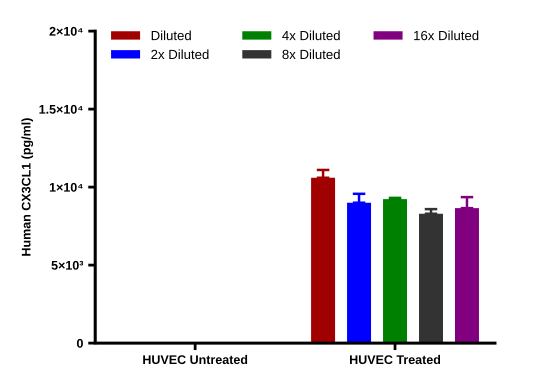 The height and width of the screenshot is (389, 538). I want to click on x-tick-label: HUVEC Treated, so click(395, 359).